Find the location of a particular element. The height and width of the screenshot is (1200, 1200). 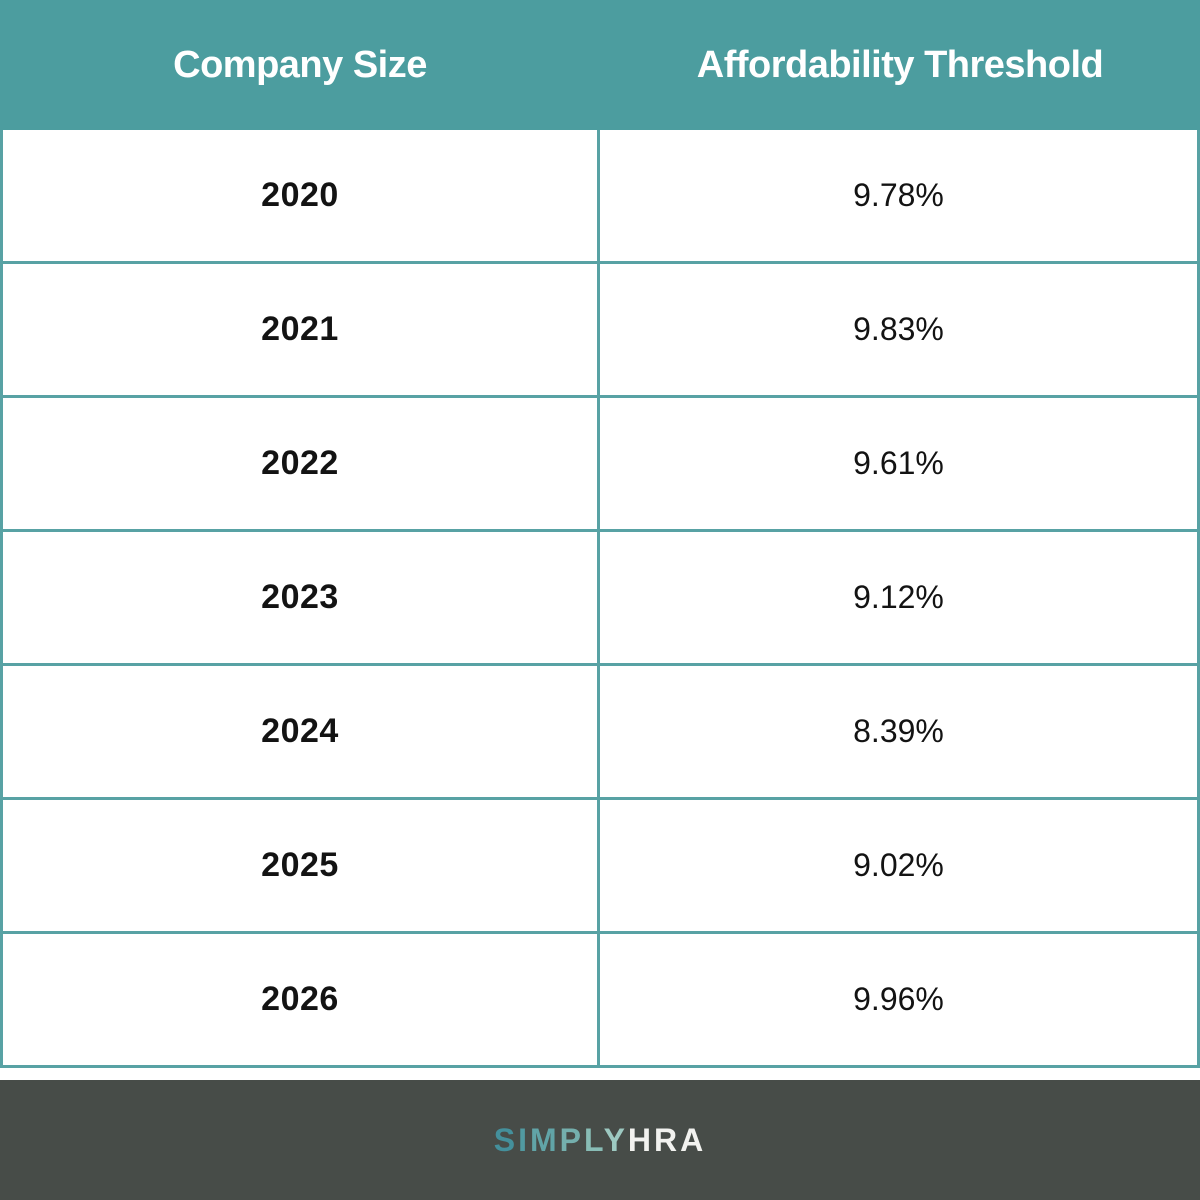

threshold-cell: 8.39% is located at coordinates (898, 731).